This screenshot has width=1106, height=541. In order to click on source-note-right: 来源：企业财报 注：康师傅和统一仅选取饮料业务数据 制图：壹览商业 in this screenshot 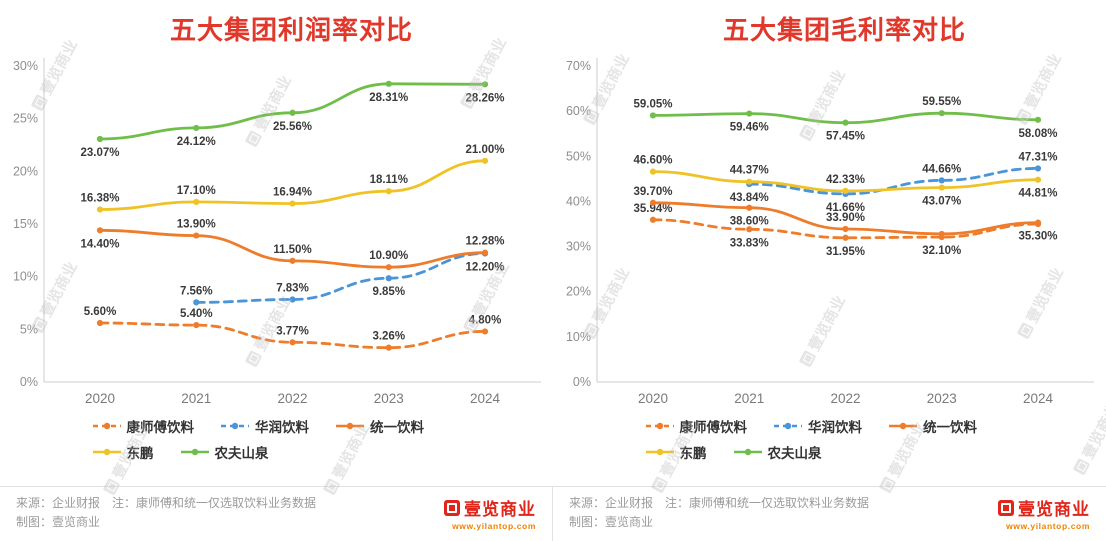, I will do `click(719, 512)`.